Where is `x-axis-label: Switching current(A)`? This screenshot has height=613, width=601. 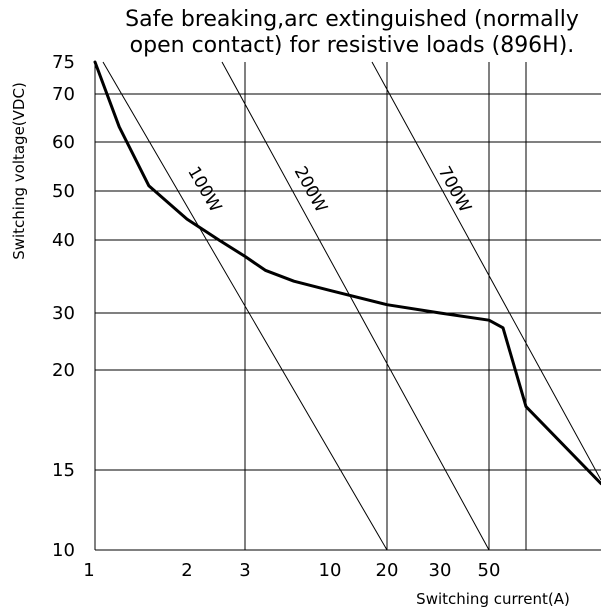 x-axis-label: Switching current(A) is located at coordinates (493, 599).